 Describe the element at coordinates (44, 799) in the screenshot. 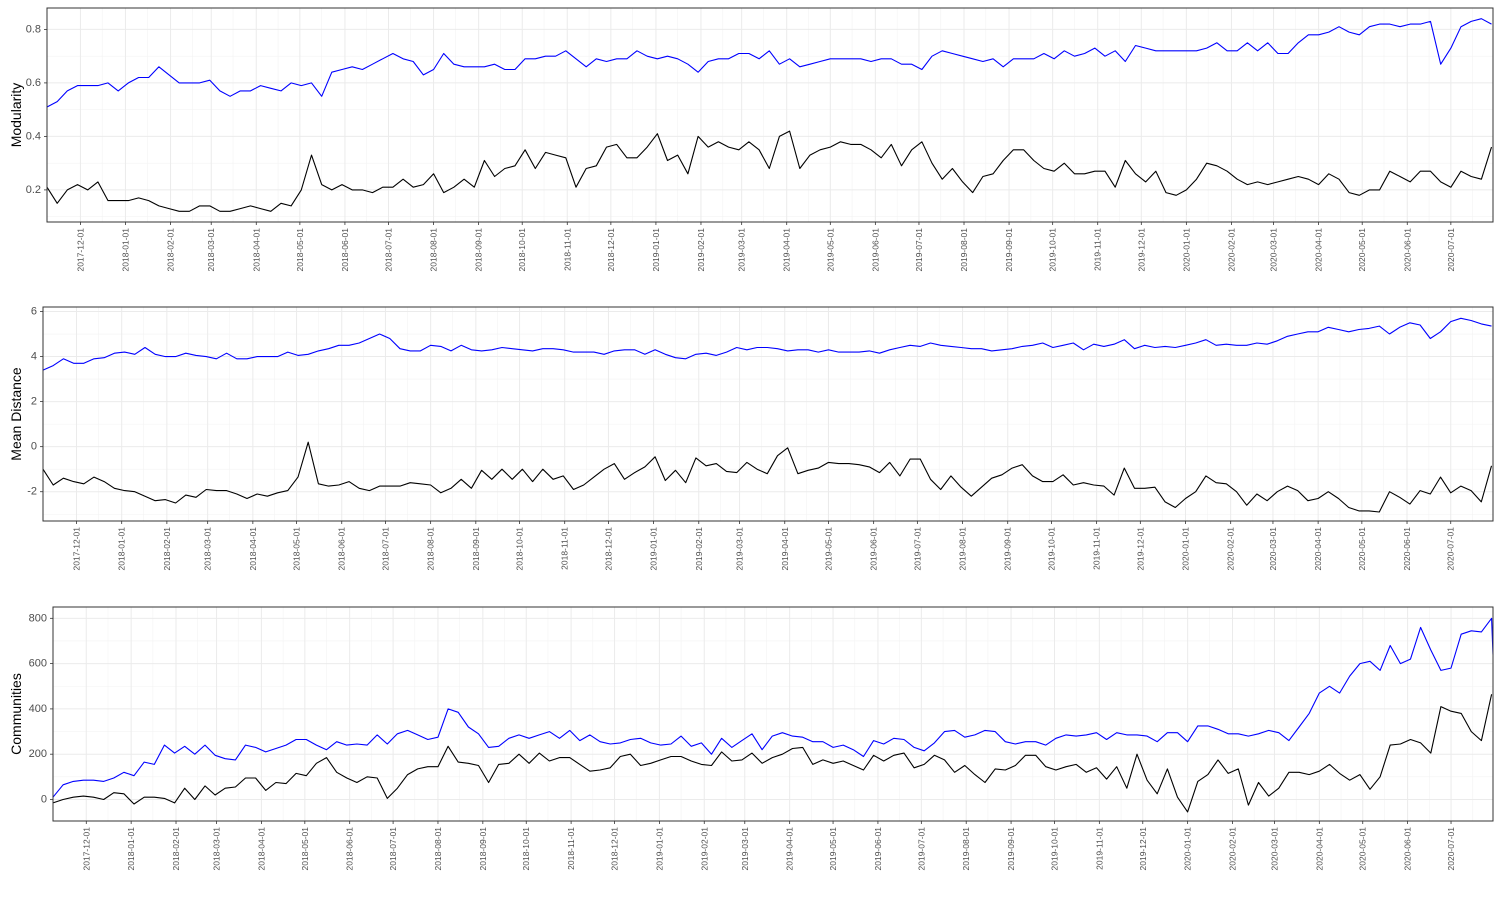

I see `y-tick-label: 0` at that location.